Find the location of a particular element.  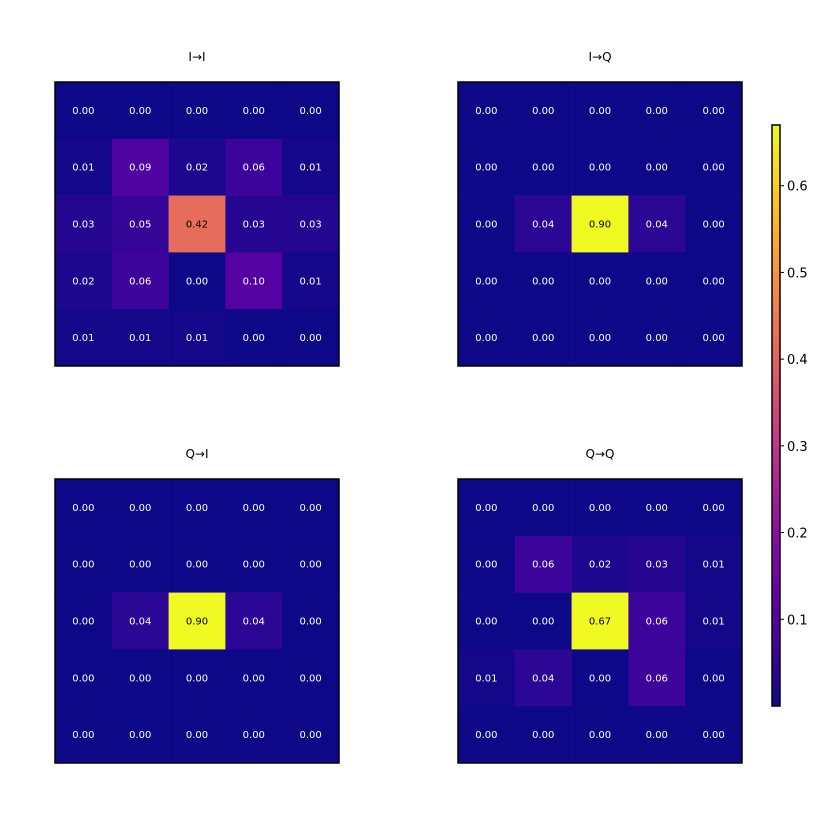

cell-value-label: 0.67 is located at coordinates (600, 622).